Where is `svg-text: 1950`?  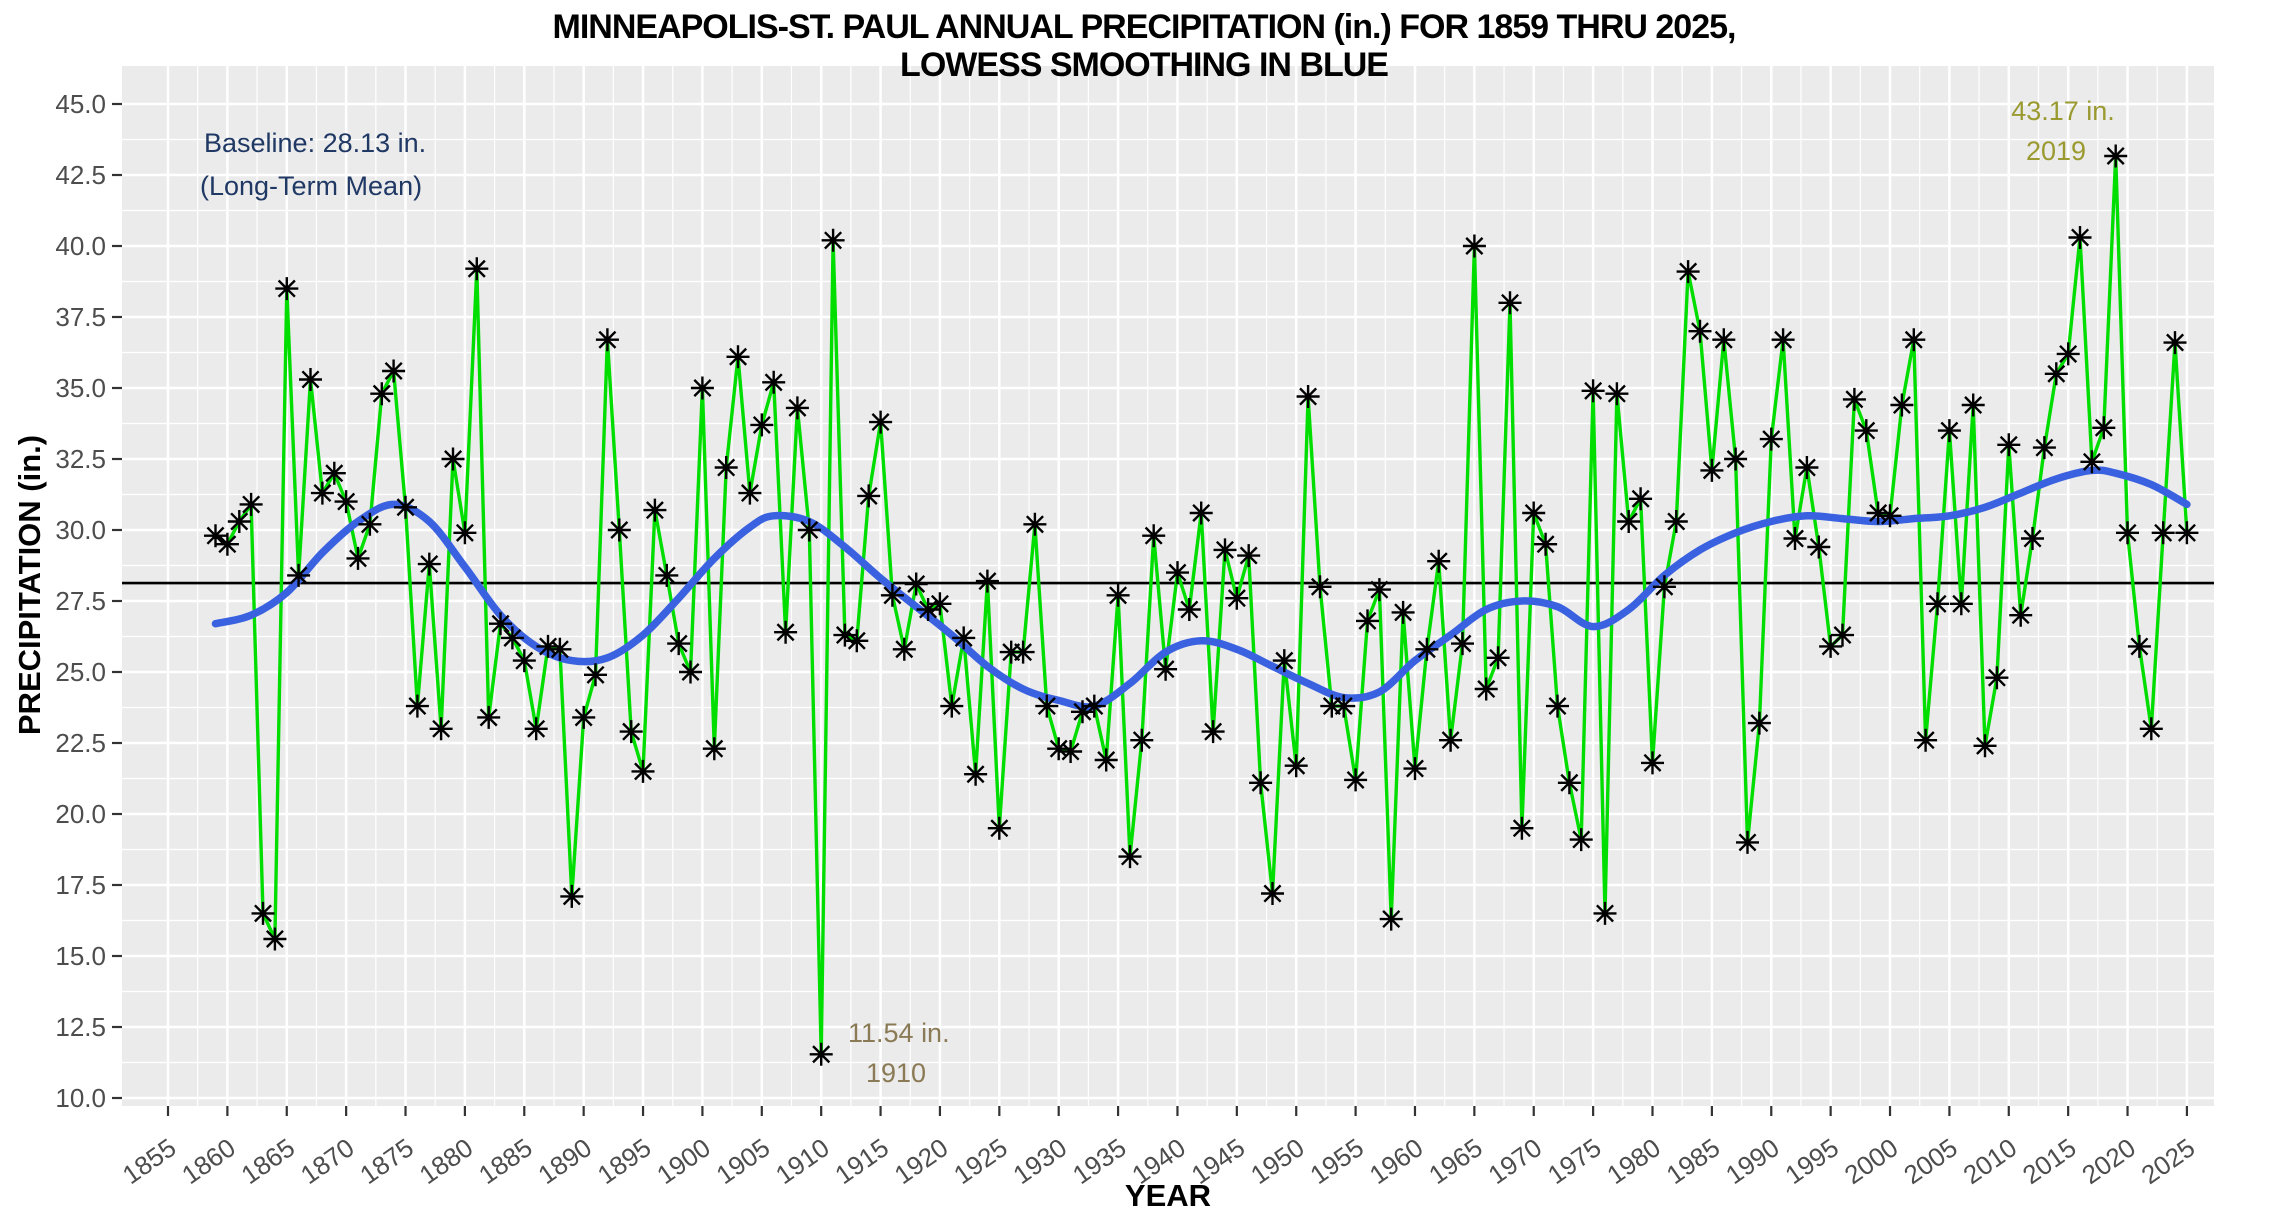
svg-text: 1950 is located at coordinates (1277, 1161).